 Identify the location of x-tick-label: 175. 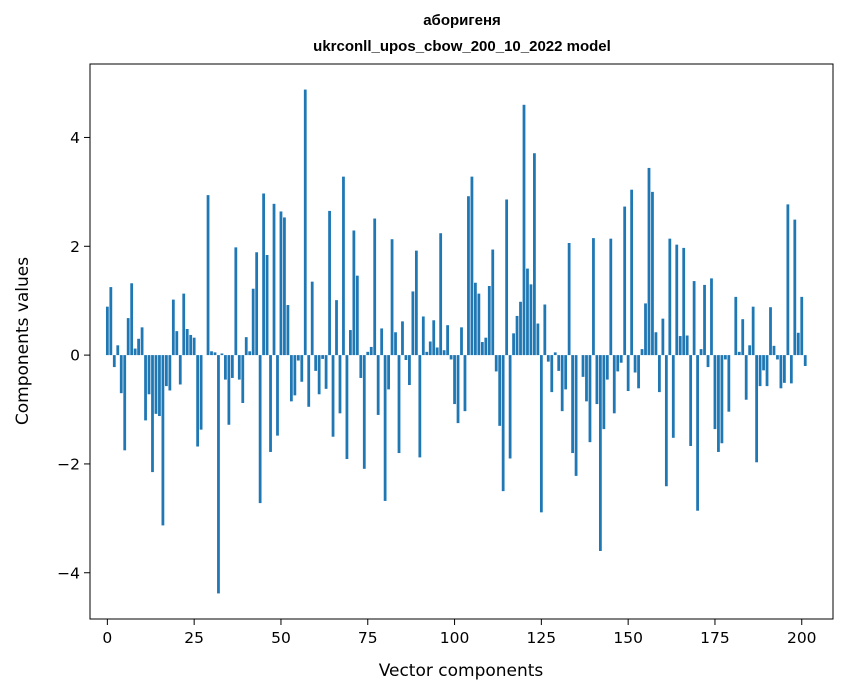
(715, 638).